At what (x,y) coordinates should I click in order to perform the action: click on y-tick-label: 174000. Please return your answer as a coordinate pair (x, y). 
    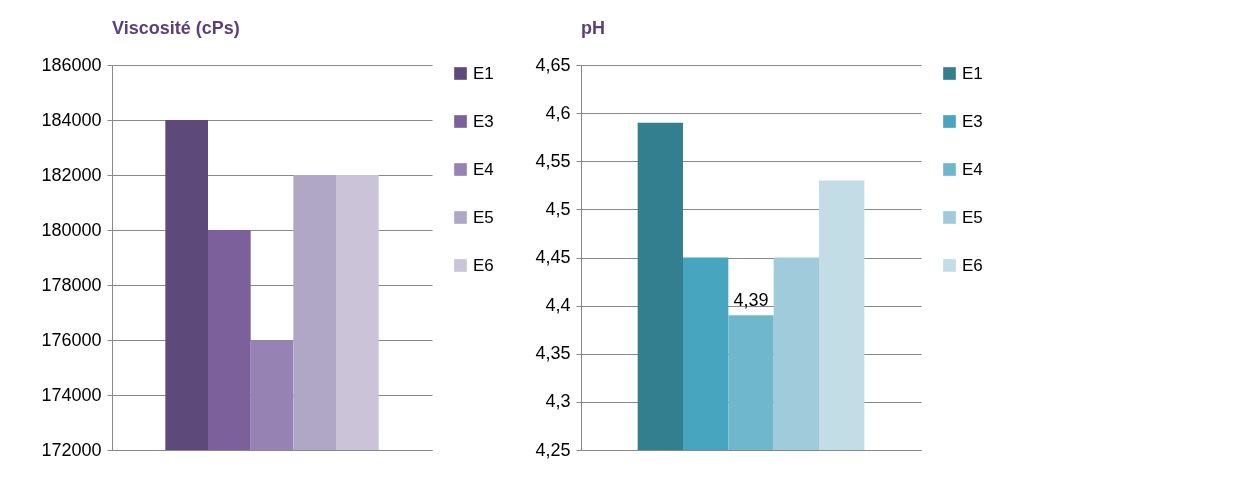
    Looking at the image, I should click on (71, 394).